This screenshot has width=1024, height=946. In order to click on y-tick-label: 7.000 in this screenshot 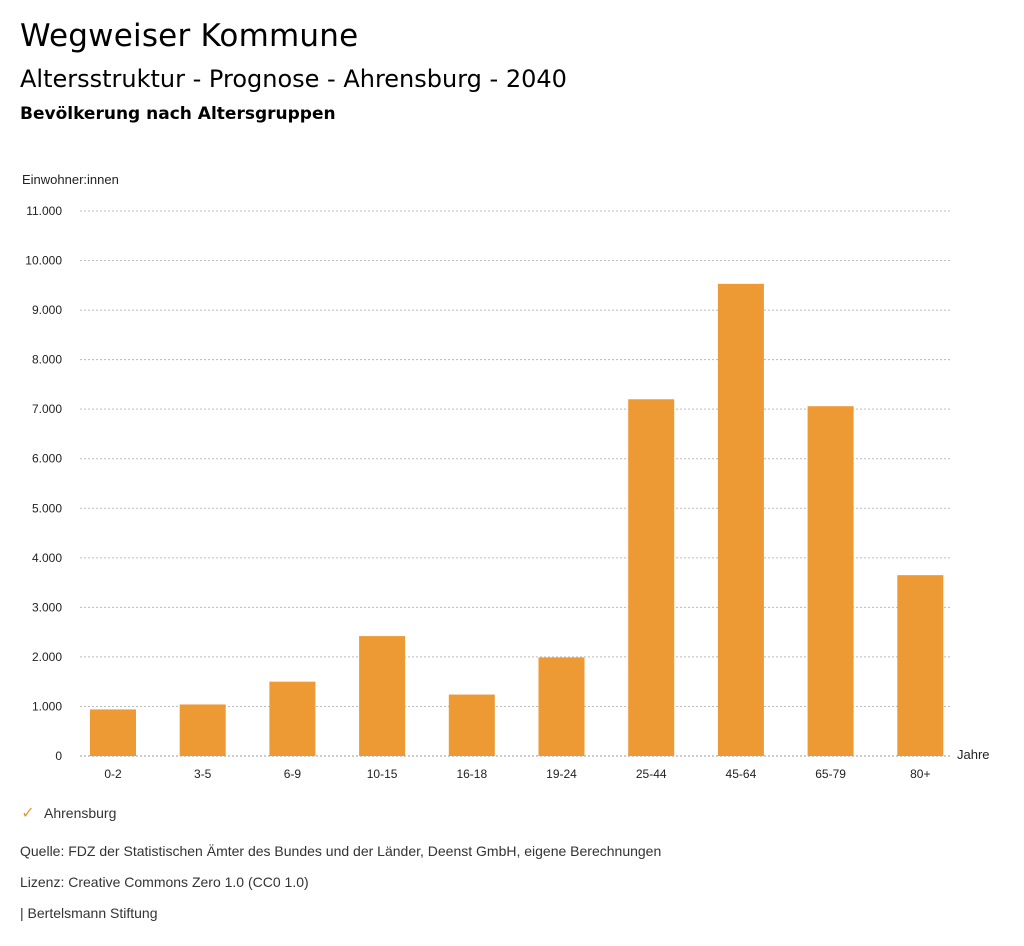, I will do `click(47, 409)`.